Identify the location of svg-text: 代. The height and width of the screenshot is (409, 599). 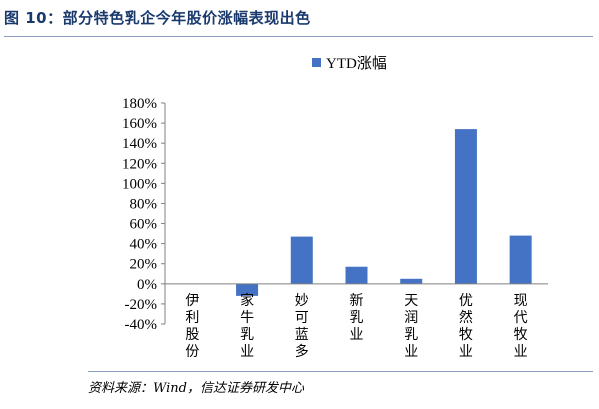
(521, 318).